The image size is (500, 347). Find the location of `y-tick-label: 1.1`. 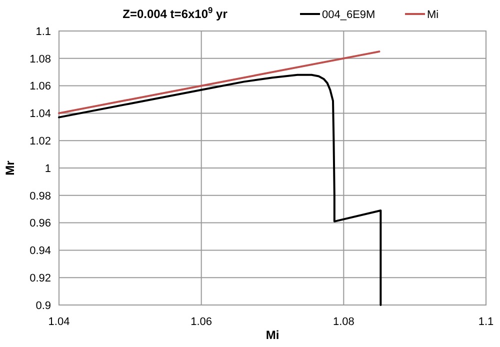

y-tick-label: 1.1 is located at coordinates (43, 32).